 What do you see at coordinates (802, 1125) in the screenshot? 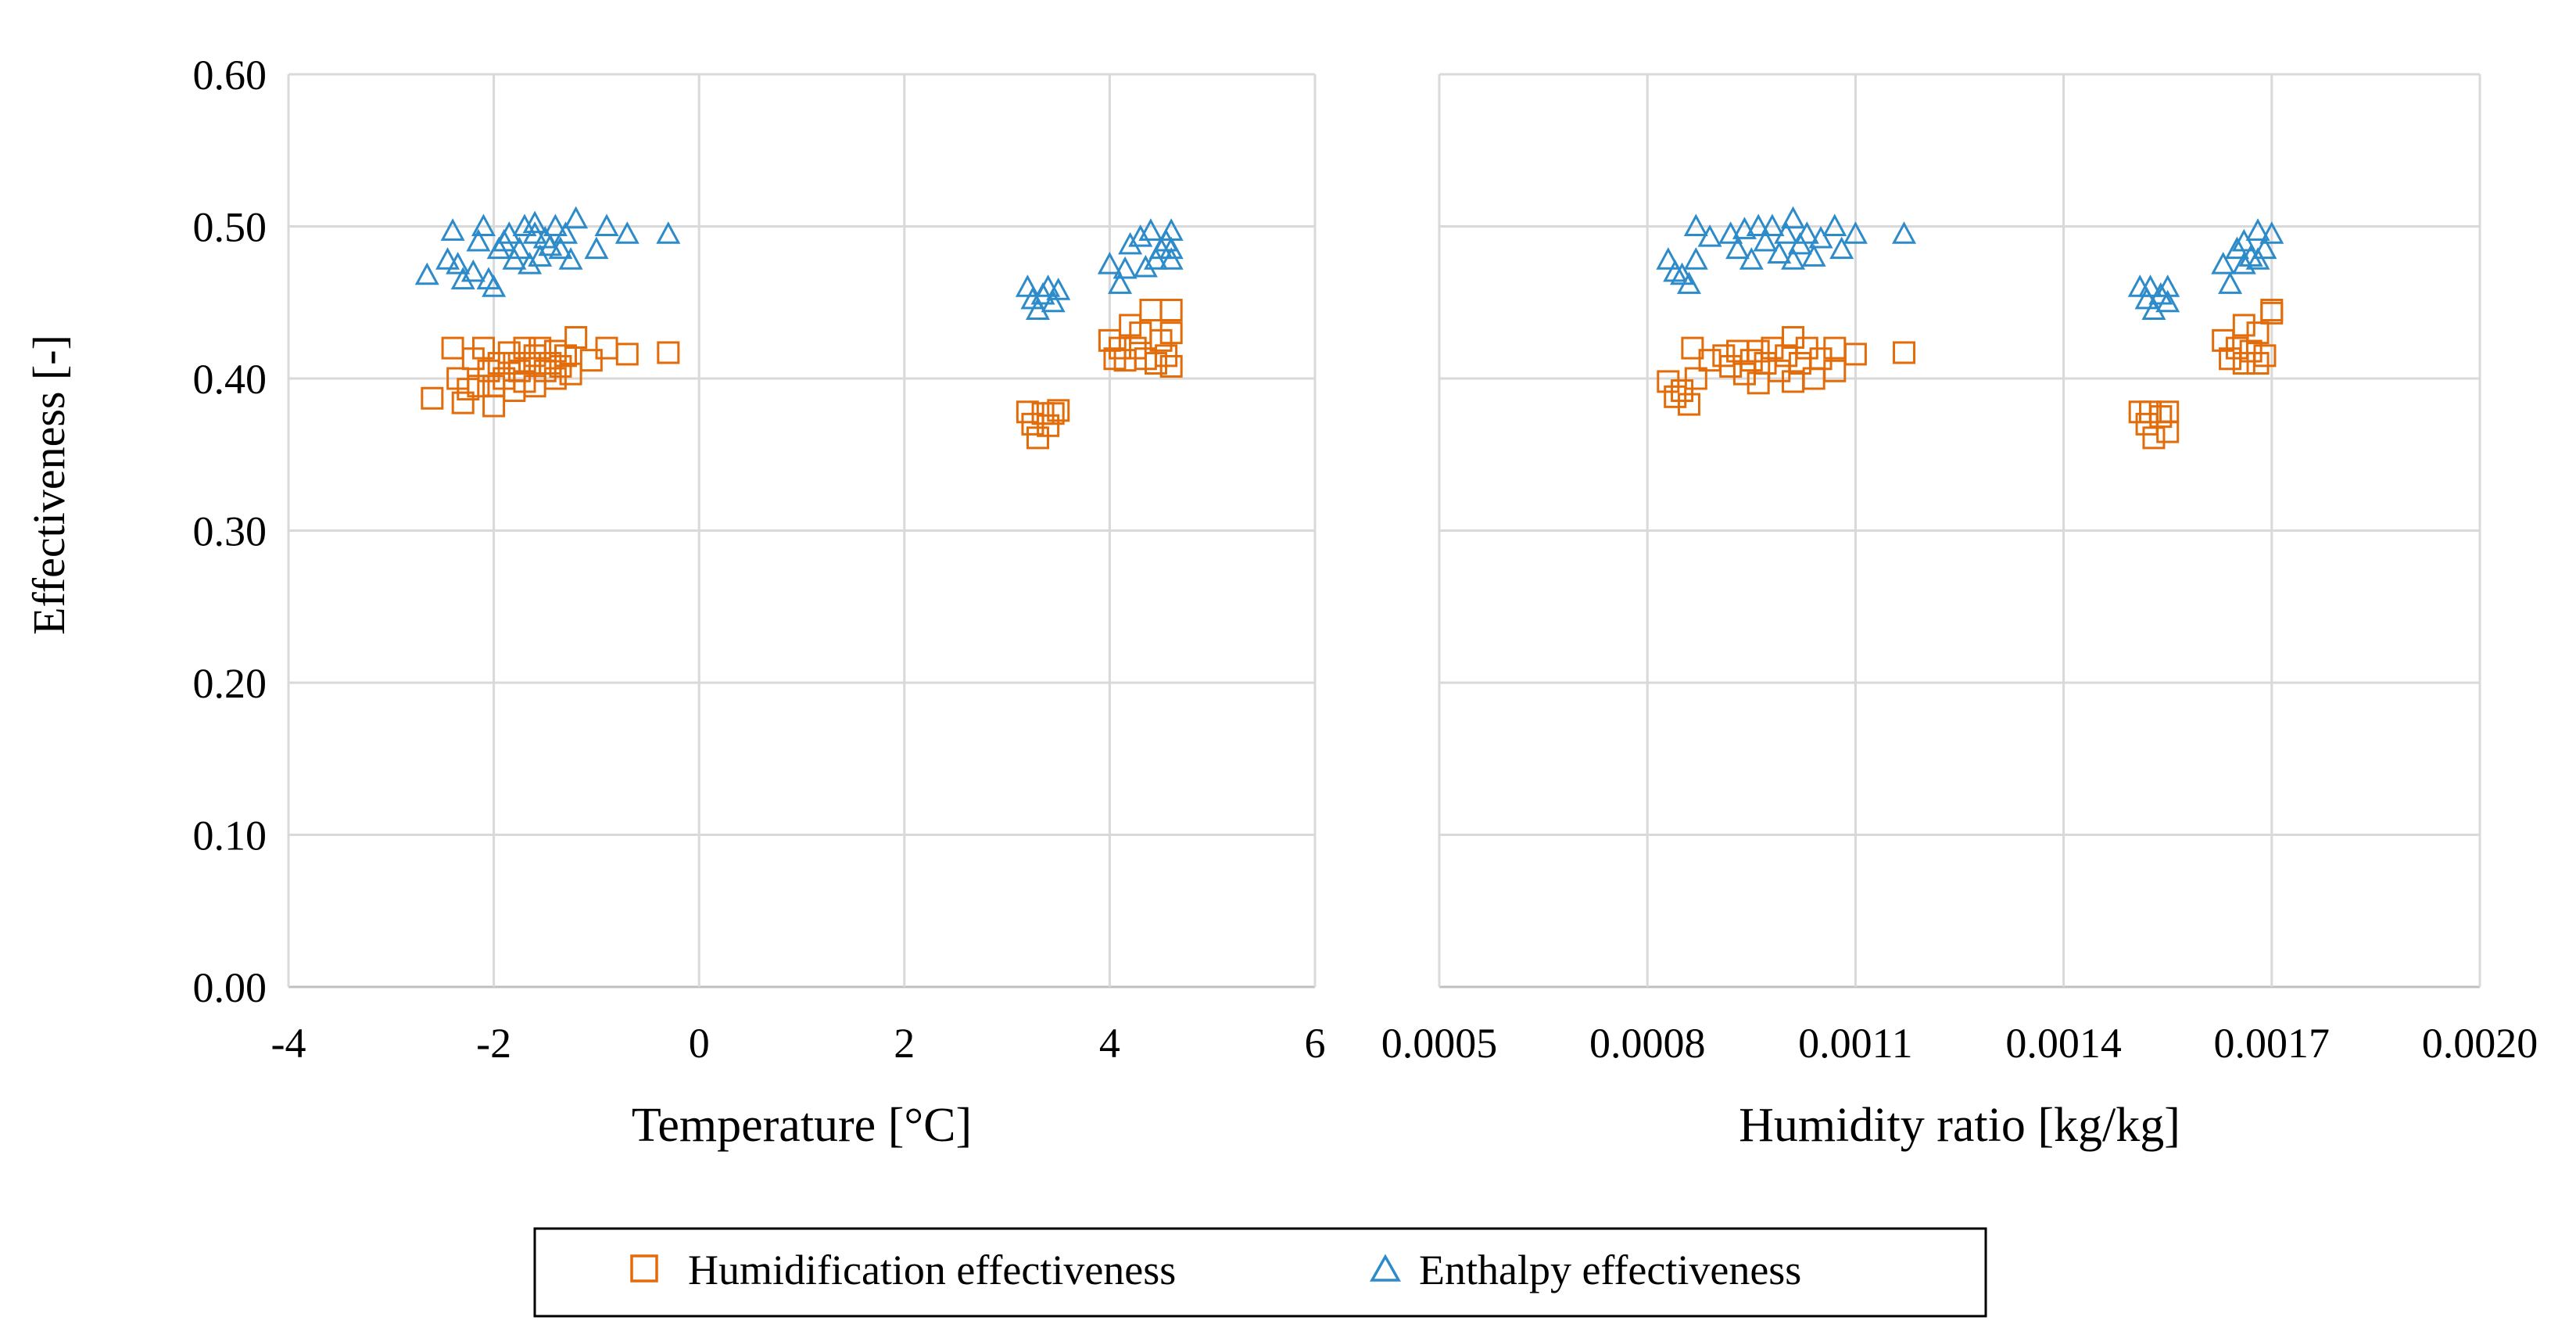
I see `x-axis-label: Temperature [°C]` at bounding box center [802, 1125].